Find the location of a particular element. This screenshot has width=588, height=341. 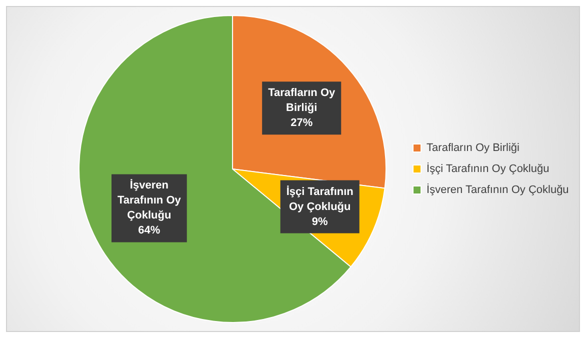

slice-label: İşveren Tarafının Oy Çokluğu is located at coordinates (150, 200).